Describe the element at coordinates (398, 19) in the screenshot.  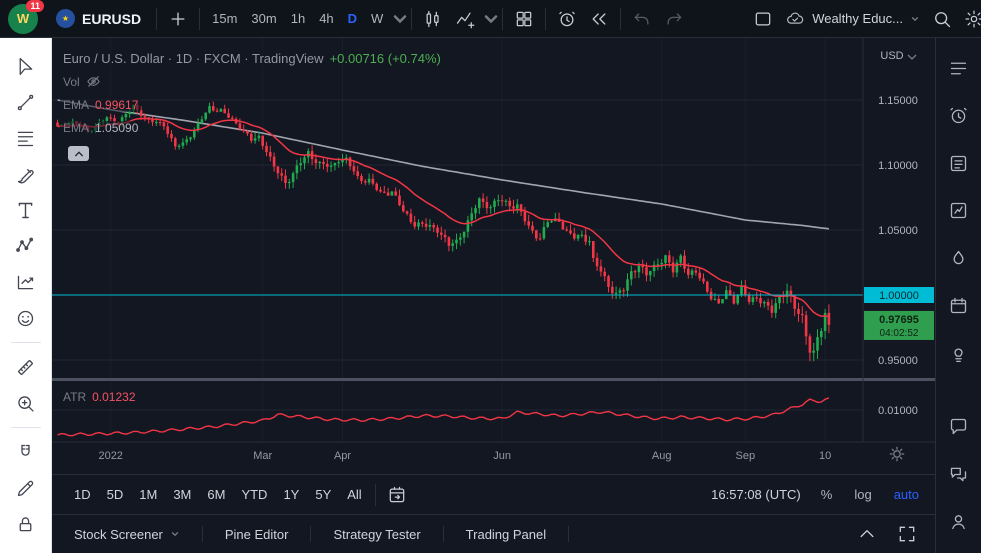
I see `timeframe-dropdown-icon` at that location.